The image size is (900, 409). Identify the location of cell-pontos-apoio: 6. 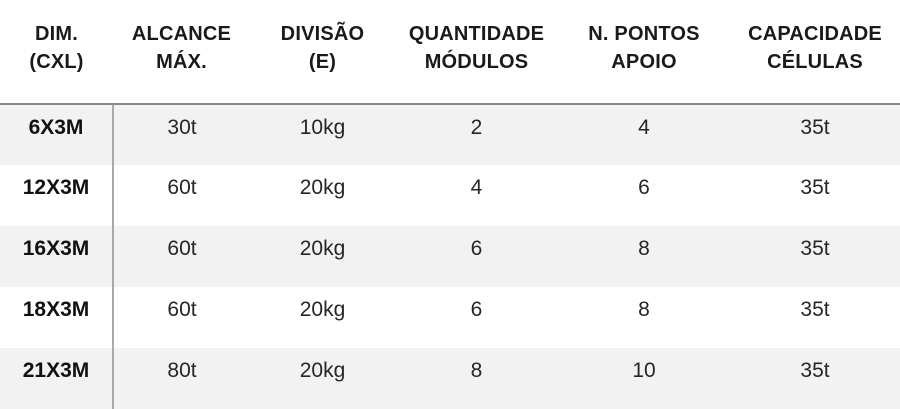
(644, 187).